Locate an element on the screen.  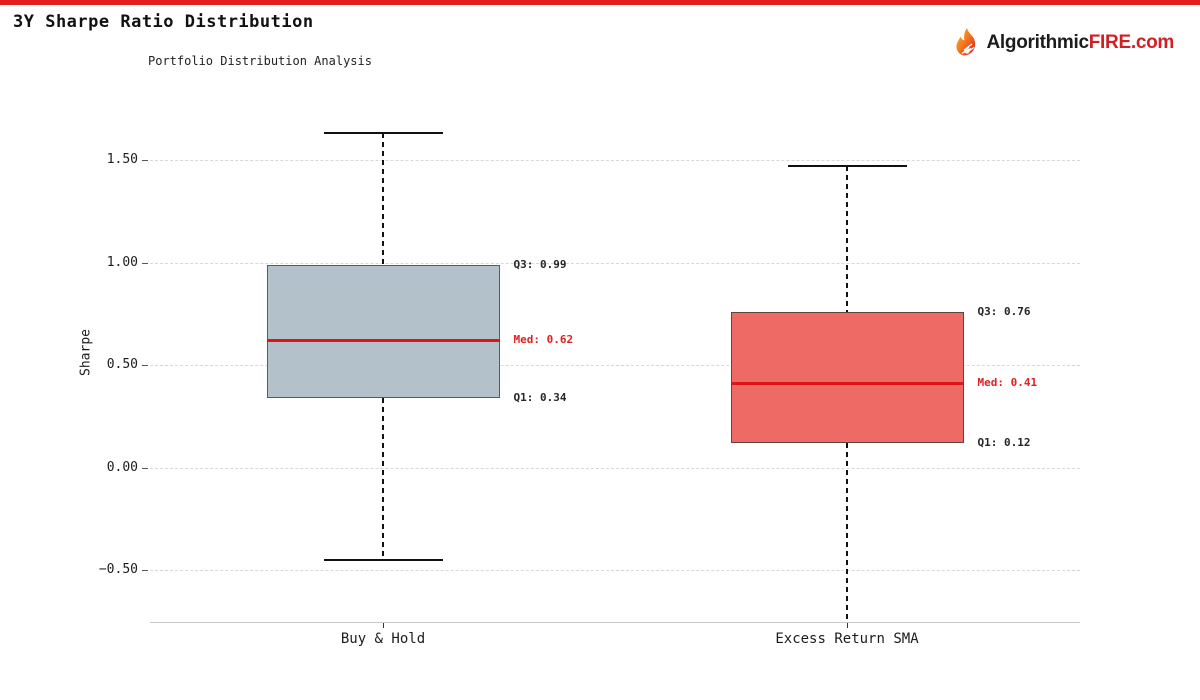
page-title: 3Y Sharpe Ratio Distribution is located at coordinates (163, 22).